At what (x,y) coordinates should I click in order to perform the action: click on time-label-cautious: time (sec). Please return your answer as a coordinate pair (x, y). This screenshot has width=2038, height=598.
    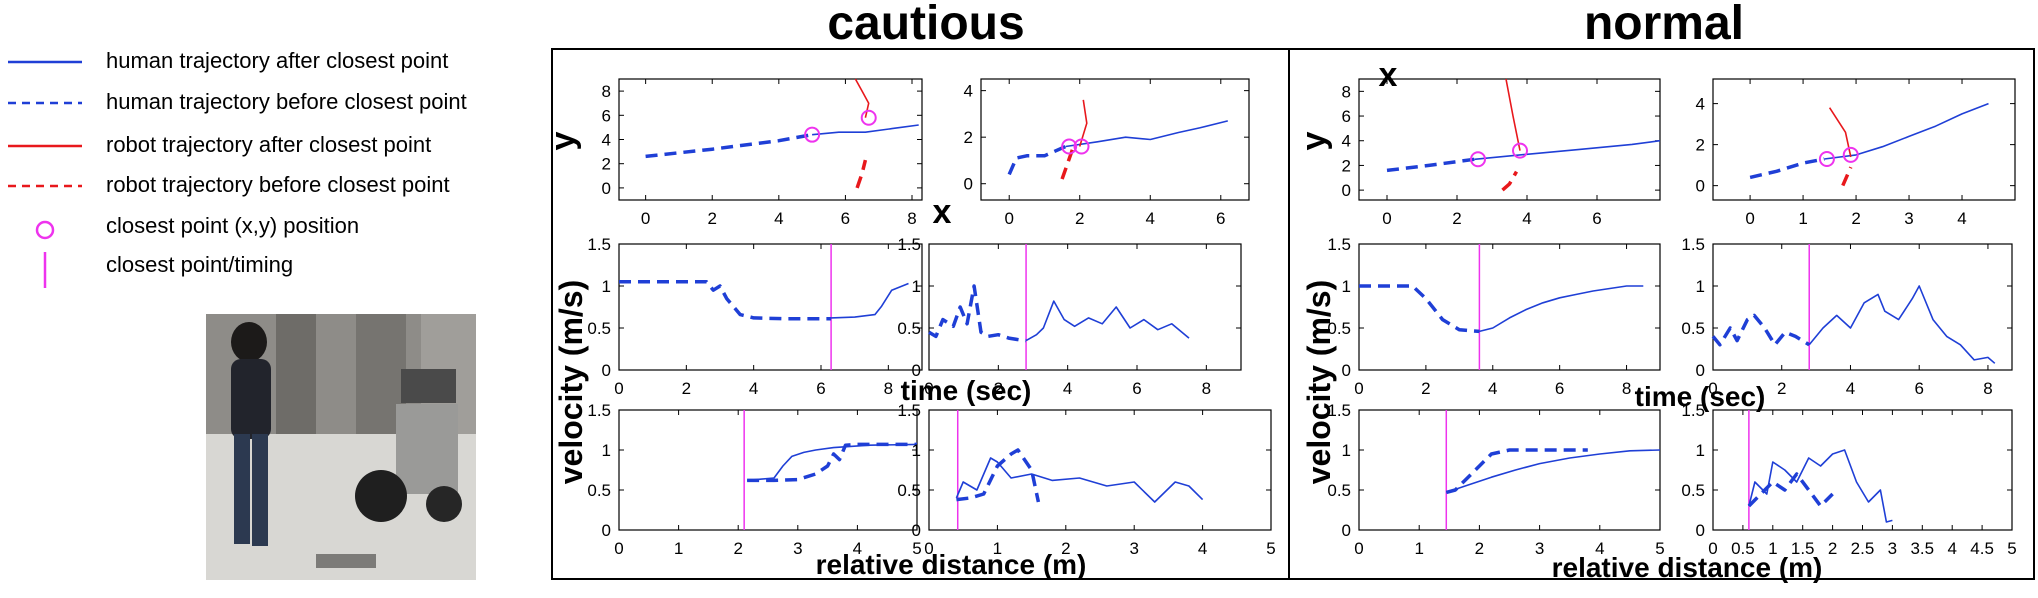
    Looking at the image, I should click on (966, 390).